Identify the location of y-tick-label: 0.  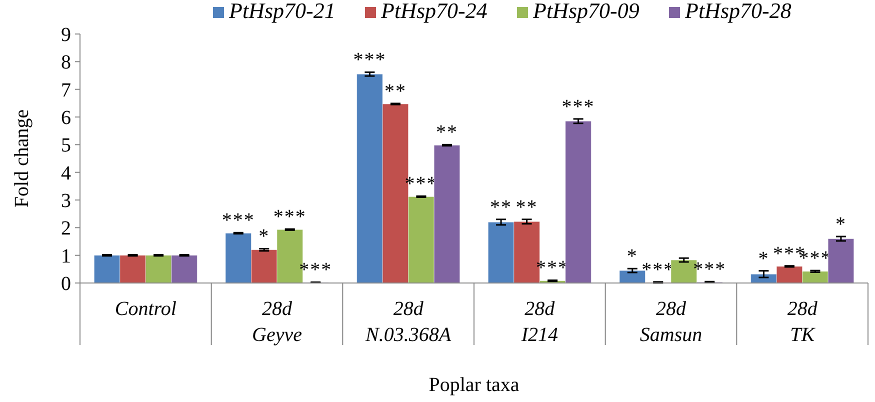
(66, 284).